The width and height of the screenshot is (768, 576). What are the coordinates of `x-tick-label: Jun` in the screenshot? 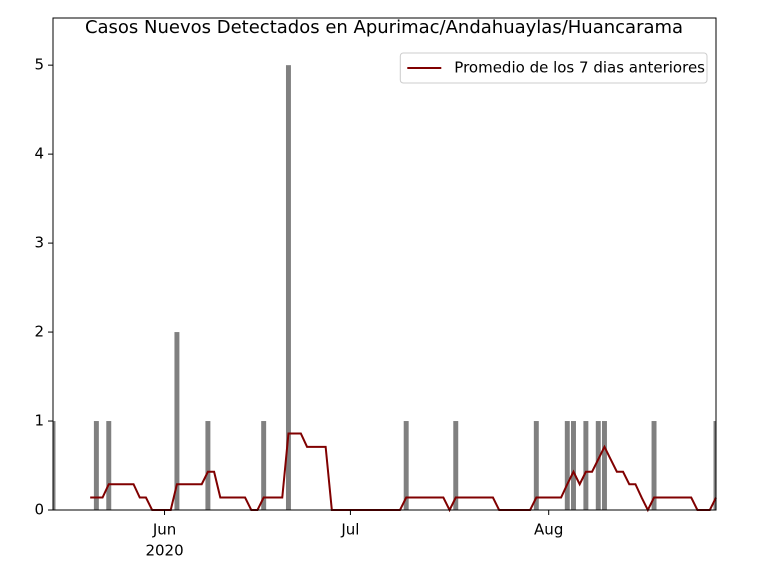 It's located at (164, 530).